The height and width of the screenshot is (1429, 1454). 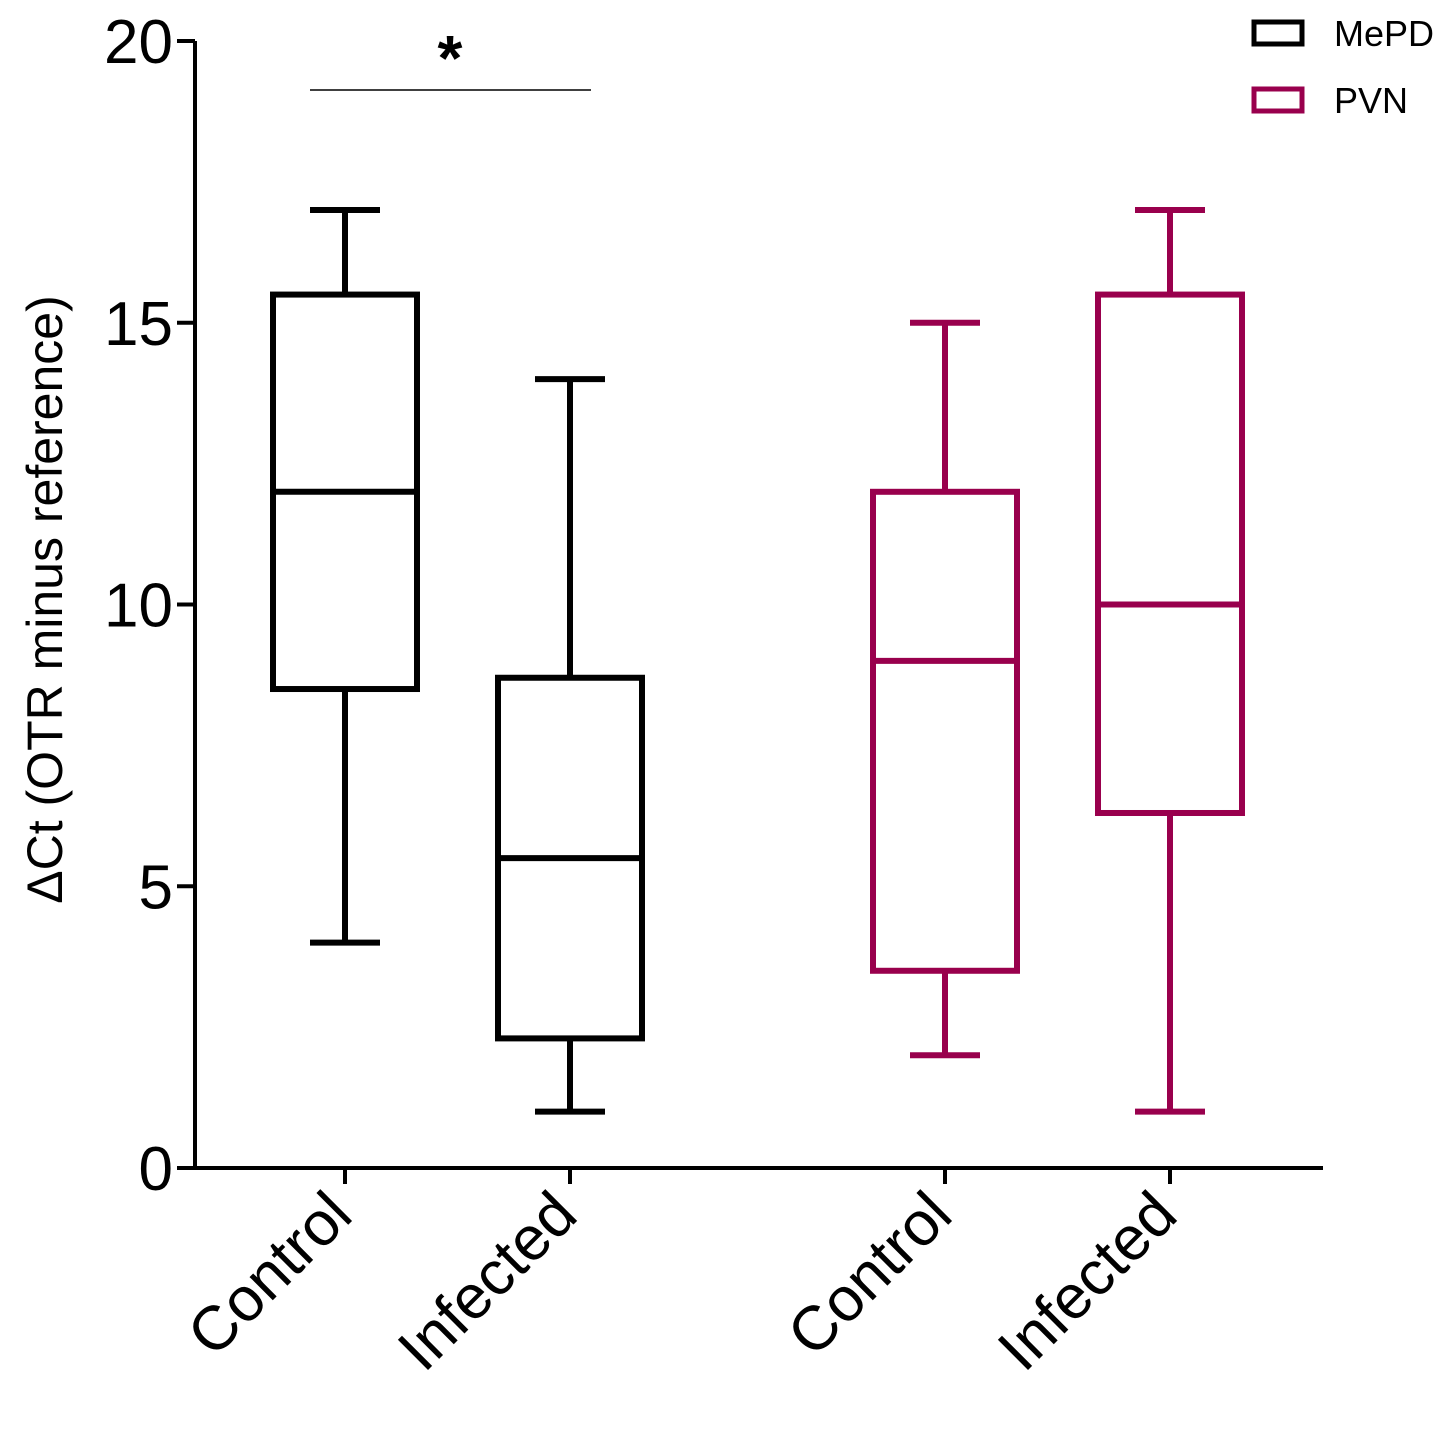 I want to click on legend: MePD PVN, so click(x=1342, y=67).